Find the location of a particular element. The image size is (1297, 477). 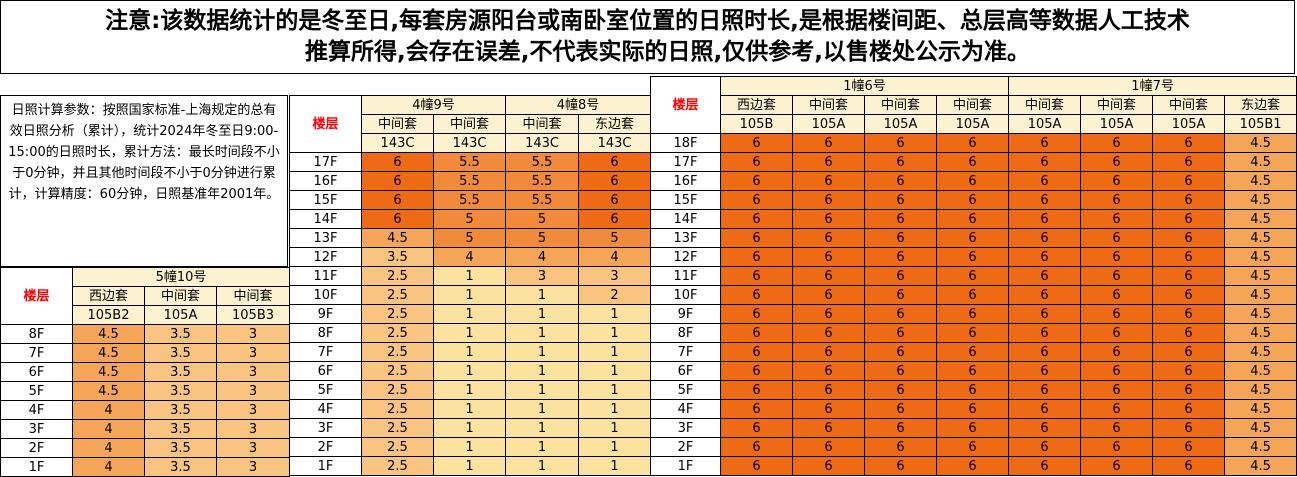

floor-label: 6F is located at coordinates (685, 371).